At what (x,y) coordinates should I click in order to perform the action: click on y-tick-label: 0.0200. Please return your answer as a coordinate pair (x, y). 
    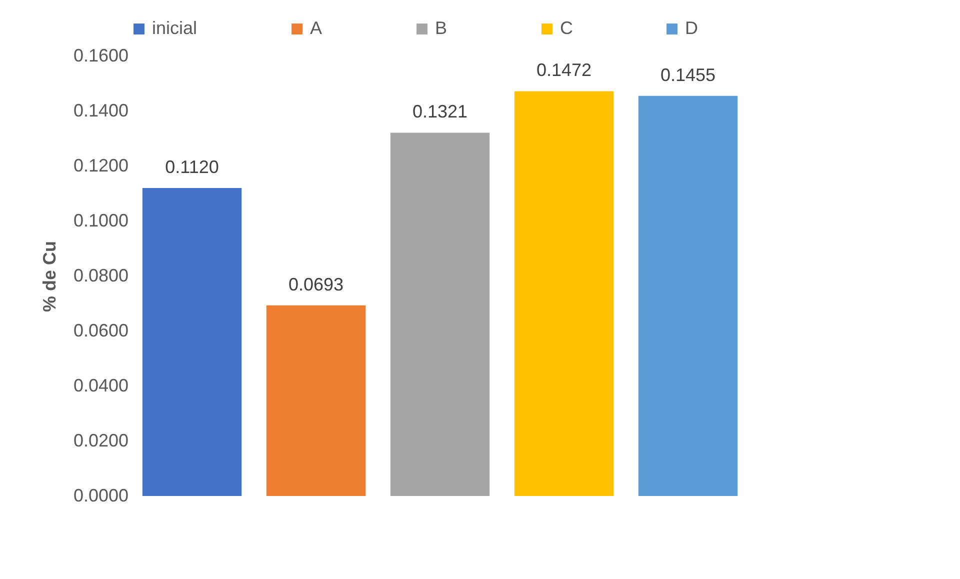
    Looking at the image, I should click on (100, 440).